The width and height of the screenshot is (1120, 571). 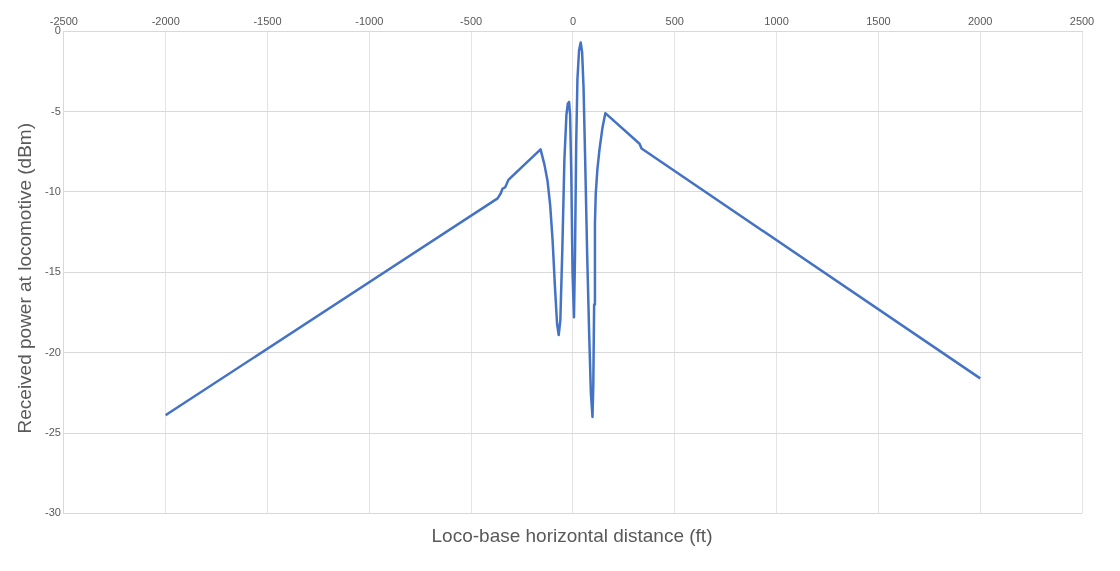 I want to click on y-tick-label: -5, so click(x=56, y=110).